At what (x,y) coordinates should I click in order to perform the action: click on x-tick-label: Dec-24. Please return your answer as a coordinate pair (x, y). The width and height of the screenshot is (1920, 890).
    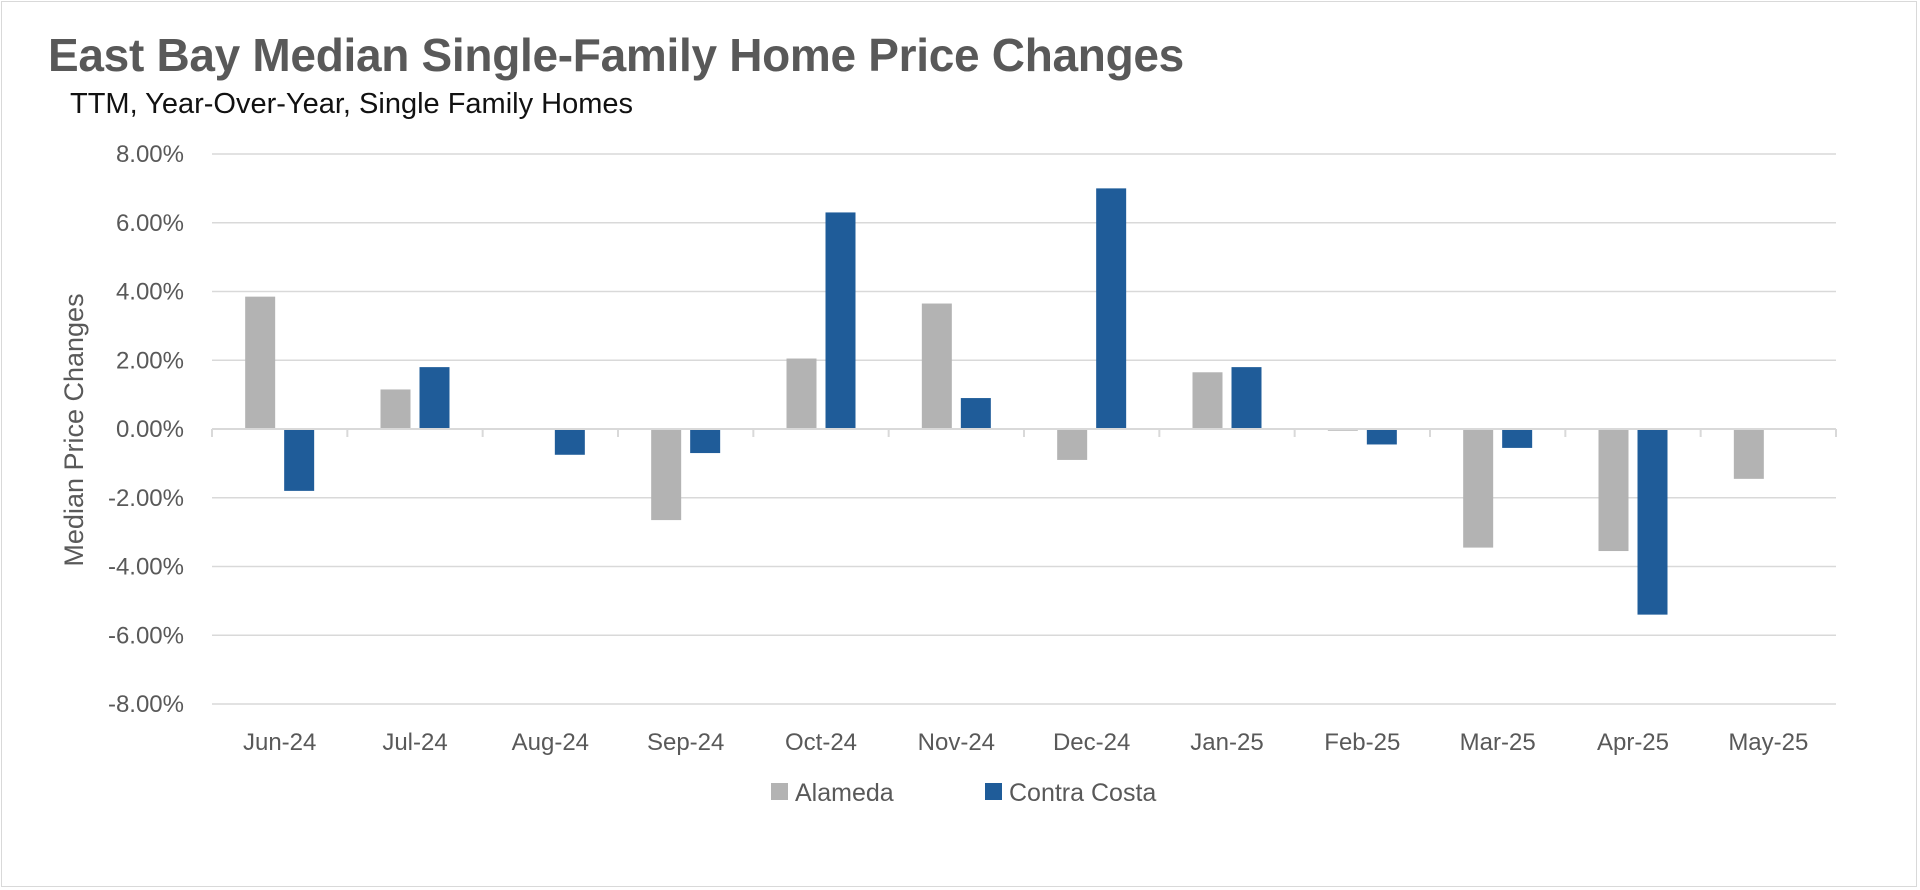
    Looking at the image, I should click on (1091, 742).